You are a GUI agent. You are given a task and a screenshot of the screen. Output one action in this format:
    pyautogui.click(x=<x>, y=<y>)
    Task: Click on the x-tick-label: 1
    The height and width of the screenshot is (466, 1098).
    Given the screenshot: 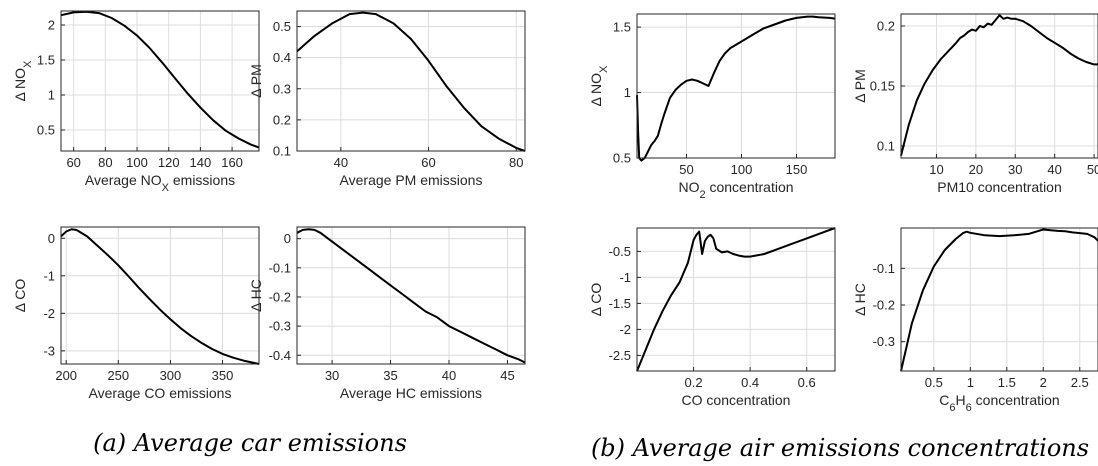 What is the action you would take?
    pyautogui.click(x=970, y=382)
    